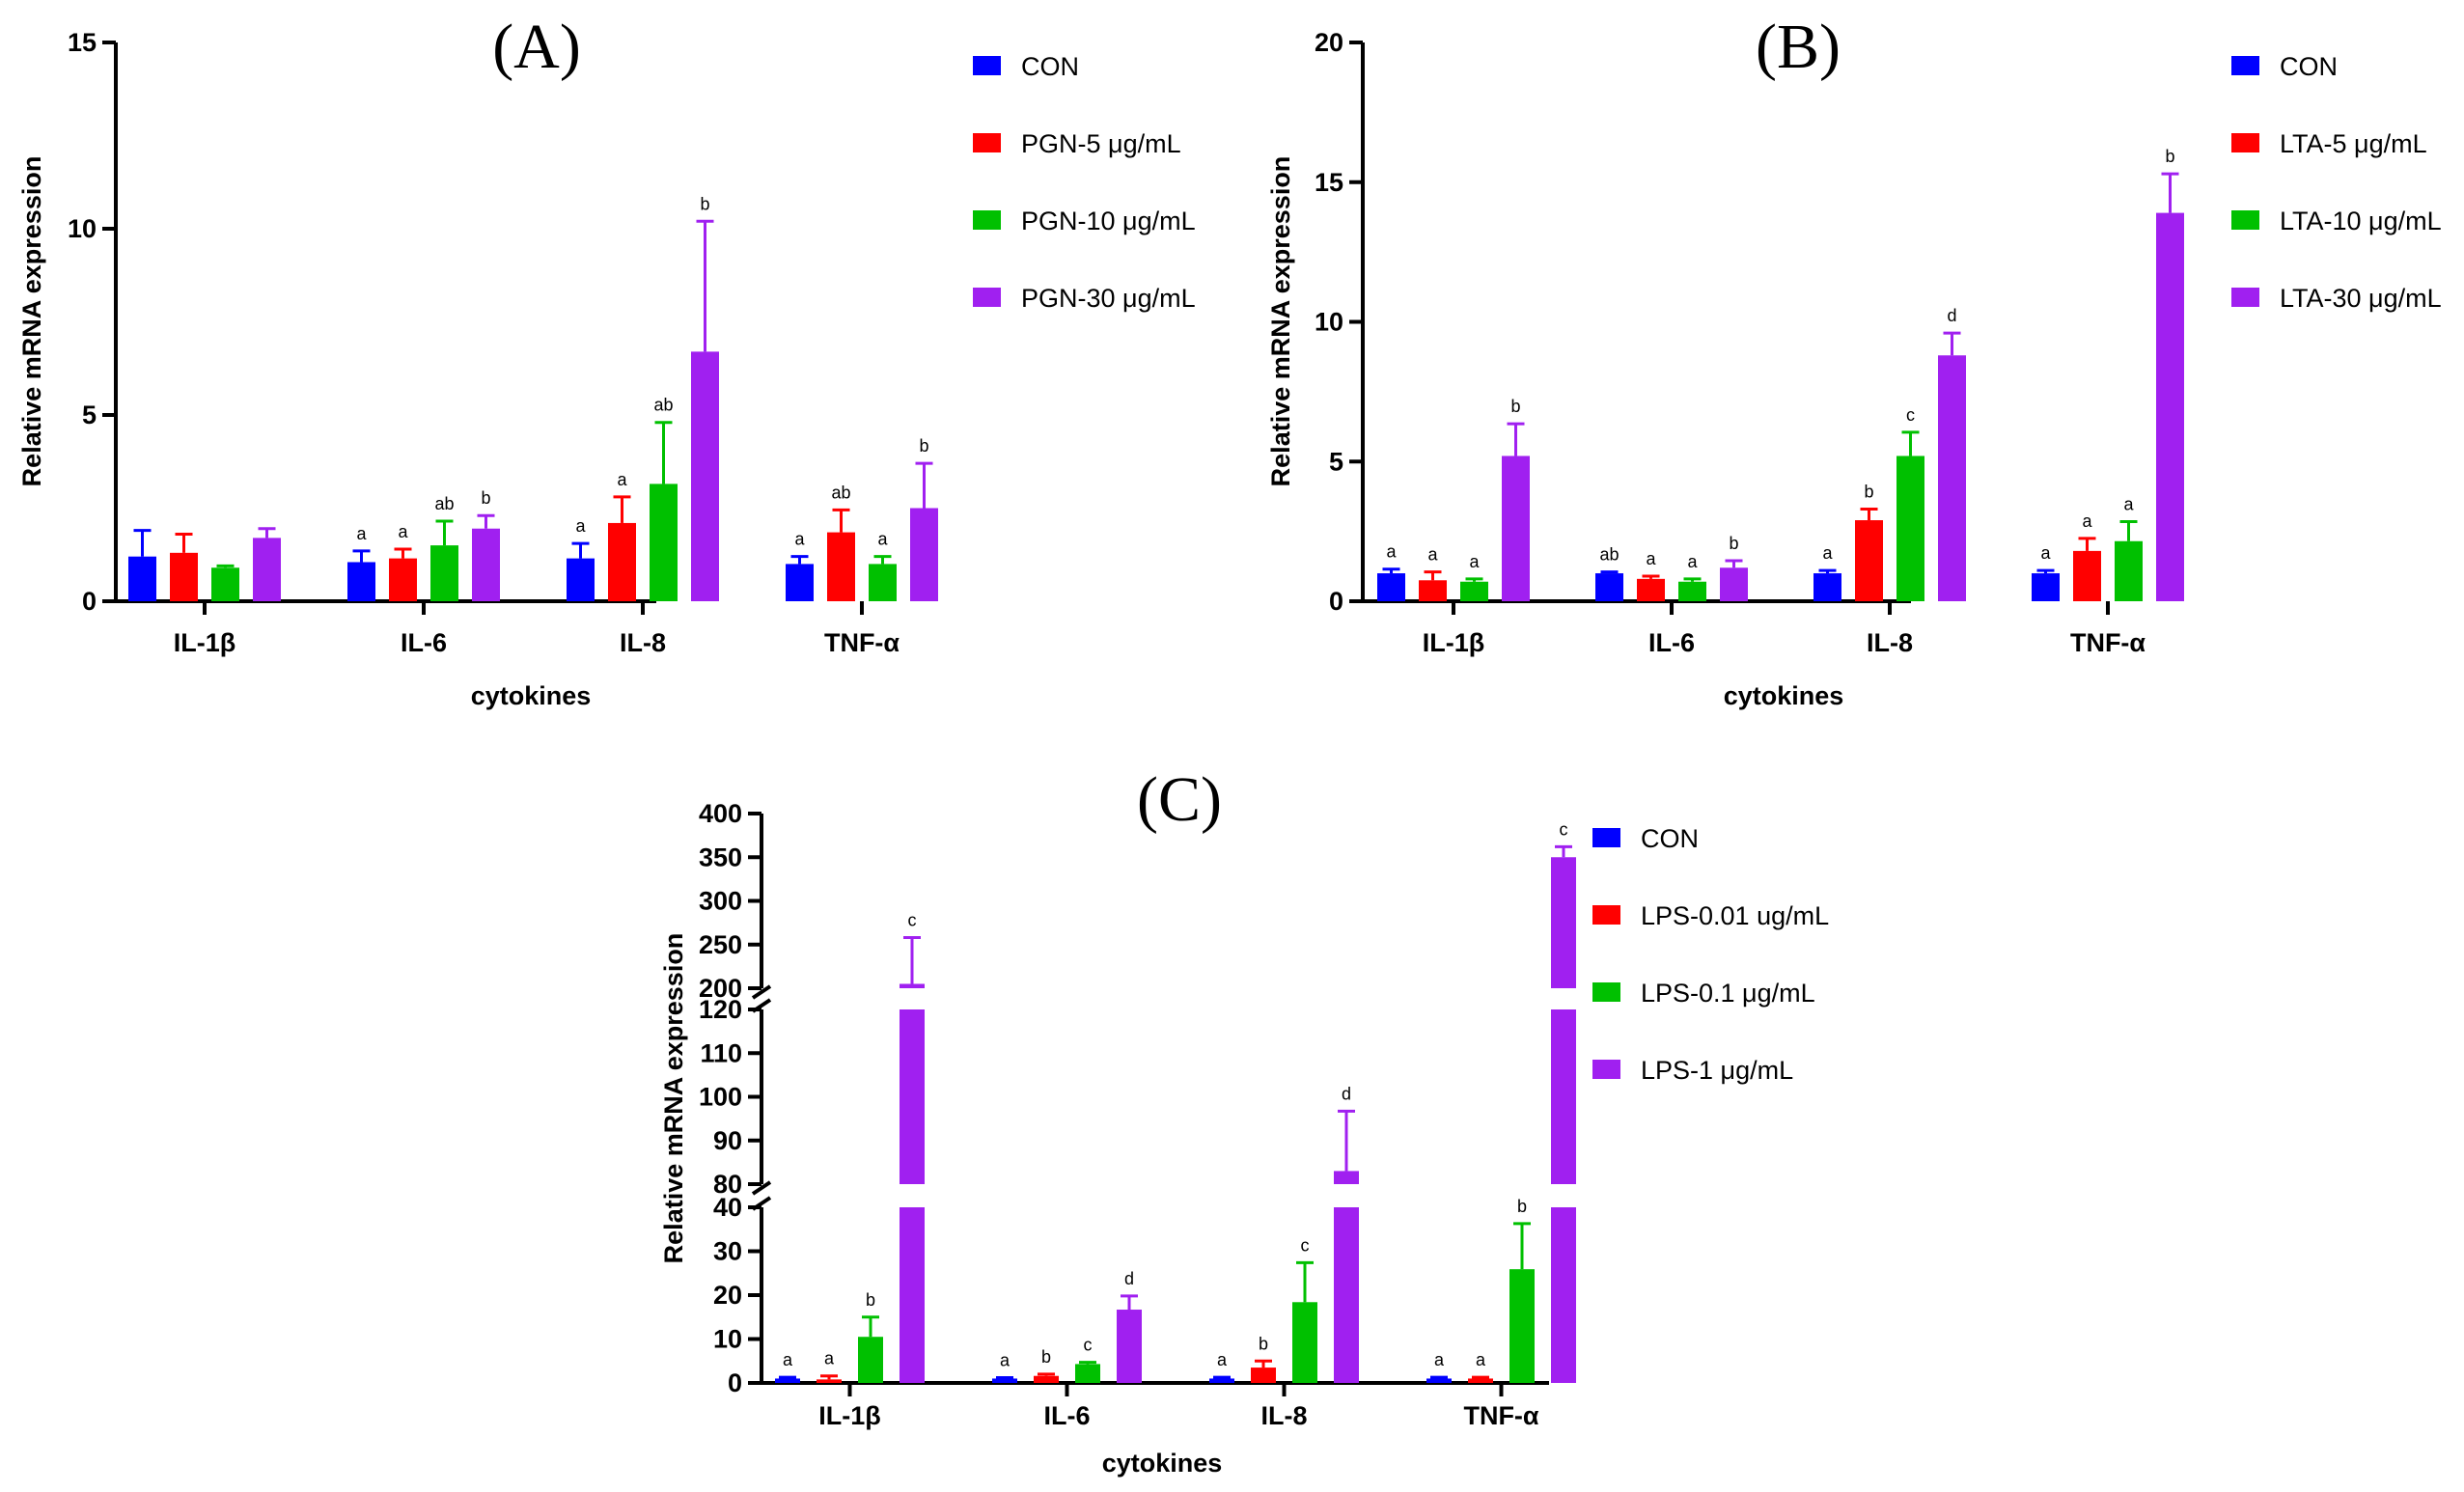 The image size is (2464, 1492). What do you see at coordinates (721, 1052) in the screenshot?
I see `y-tick-label: 110` at bounding box center [721, 1052].